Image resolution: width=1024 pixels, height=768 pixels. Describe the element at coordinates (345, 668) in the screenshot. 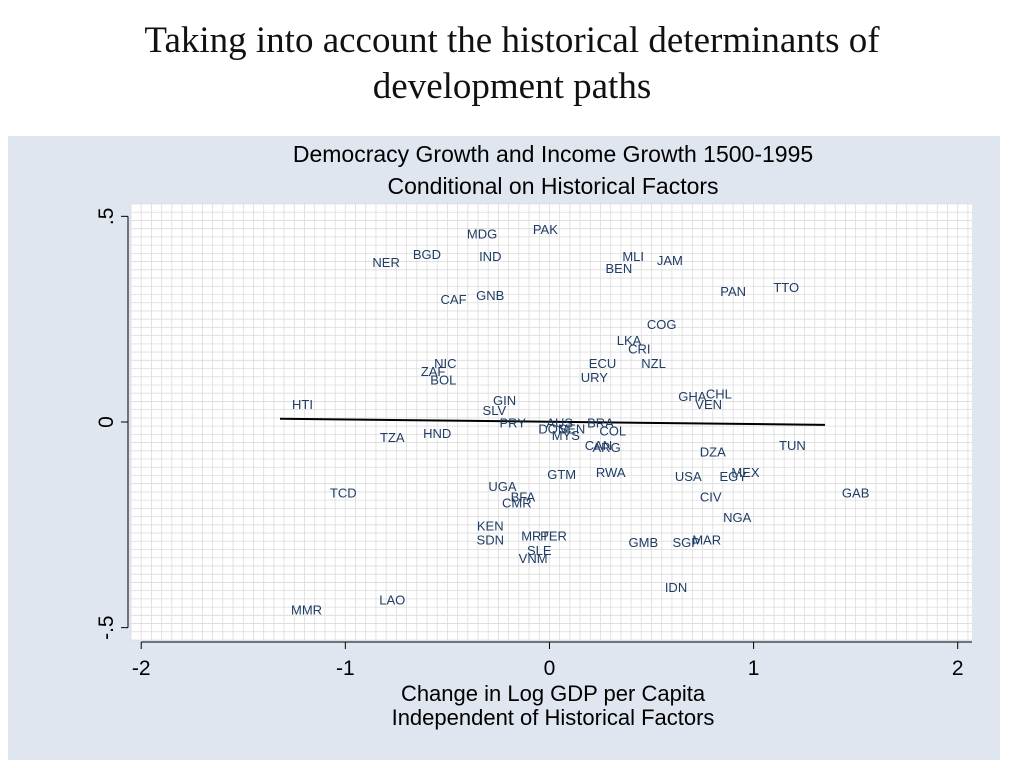

I see `x-tick-label: -1` at that location.